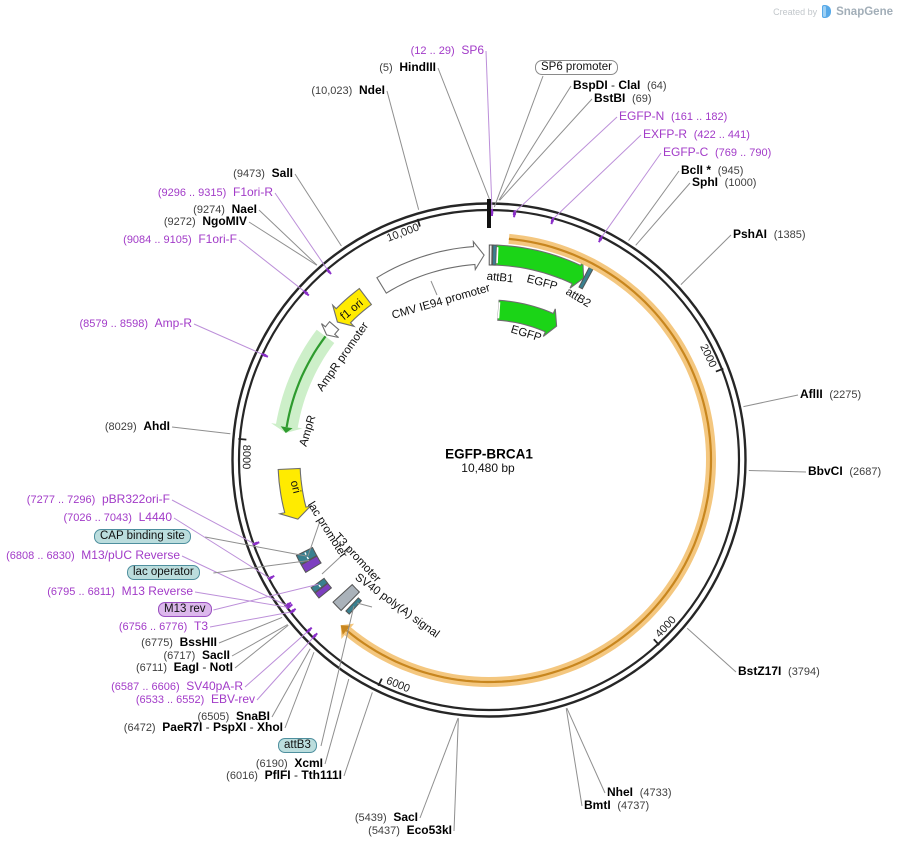 The image size is (899, 847). What do you see at coordinates (750, 234) in the screenshot?
I see `enzyme-name: PshAI` at bounding box center [750, 234].